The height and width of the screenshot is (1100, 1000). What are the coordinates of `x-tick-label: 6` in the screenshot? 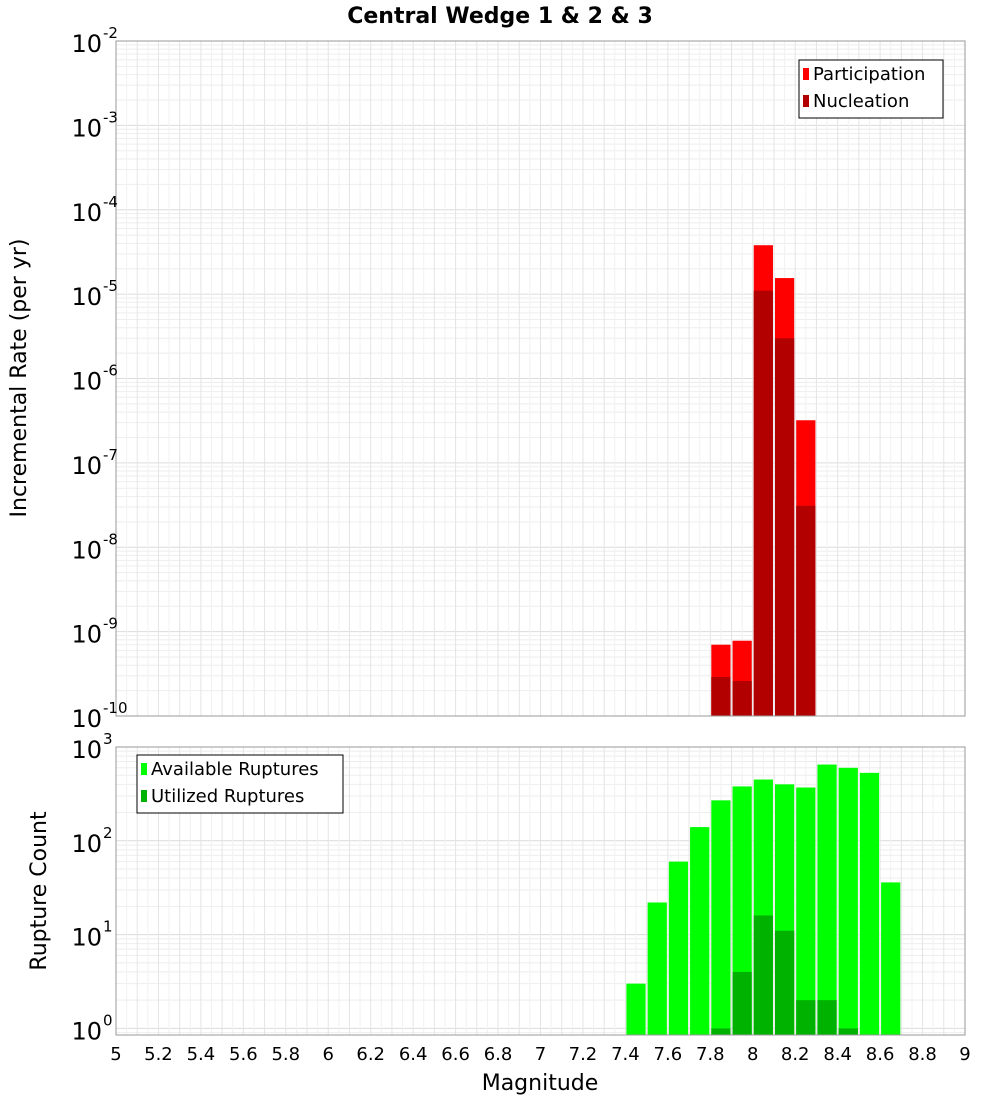 It's located at (328, 1054).